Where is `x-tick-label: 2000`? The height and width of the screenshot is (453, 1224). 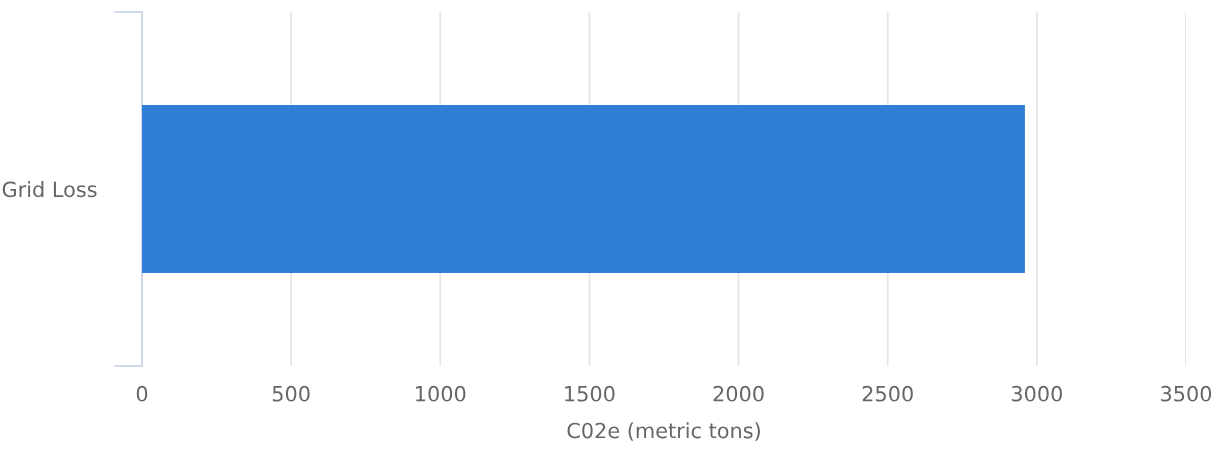 x-tick-label: 2000 is located at coordinates (738, 393).